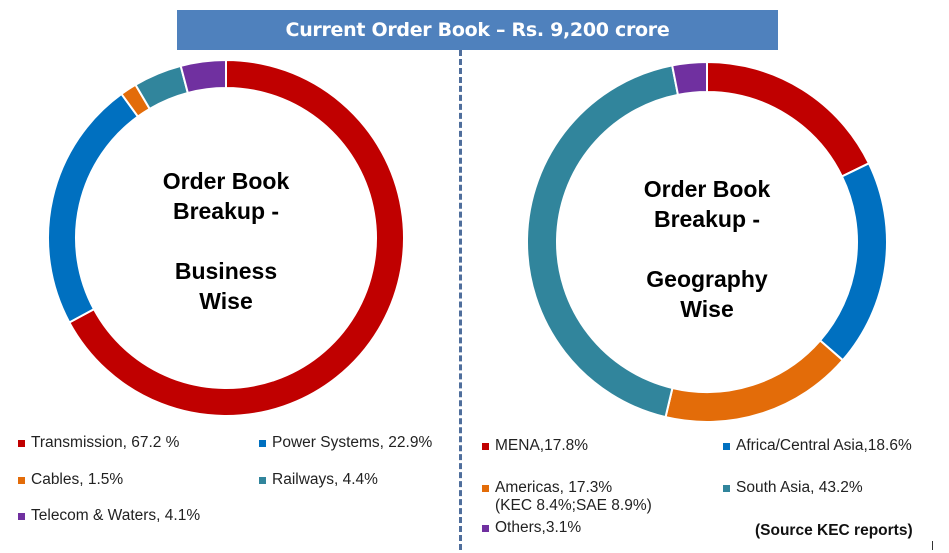 The height and width of the screenshot is (553, 949). I want to click on legend-item: MENA,17.8%, so click(535, 446).